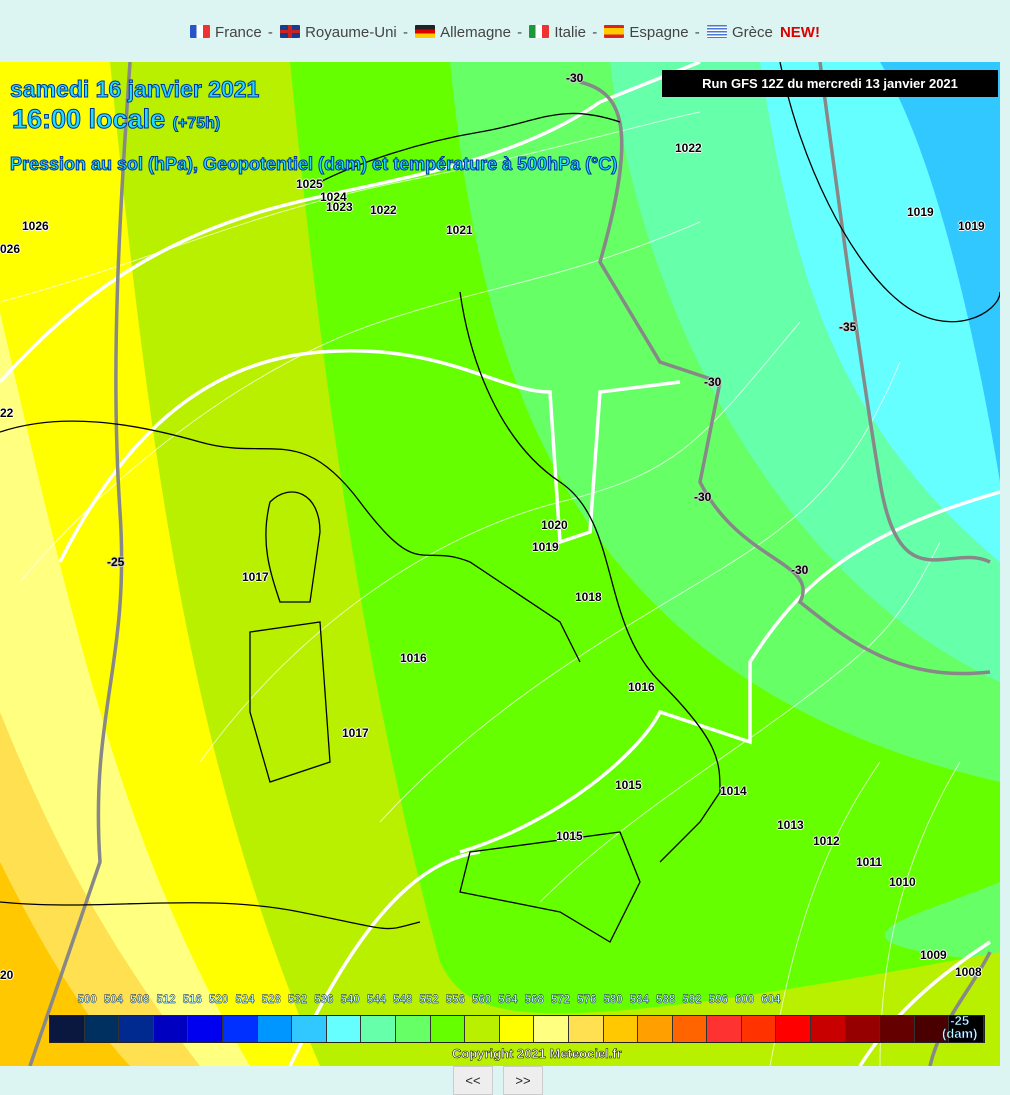  I want to click on nav-italy: Italie -, so click(563, 32).